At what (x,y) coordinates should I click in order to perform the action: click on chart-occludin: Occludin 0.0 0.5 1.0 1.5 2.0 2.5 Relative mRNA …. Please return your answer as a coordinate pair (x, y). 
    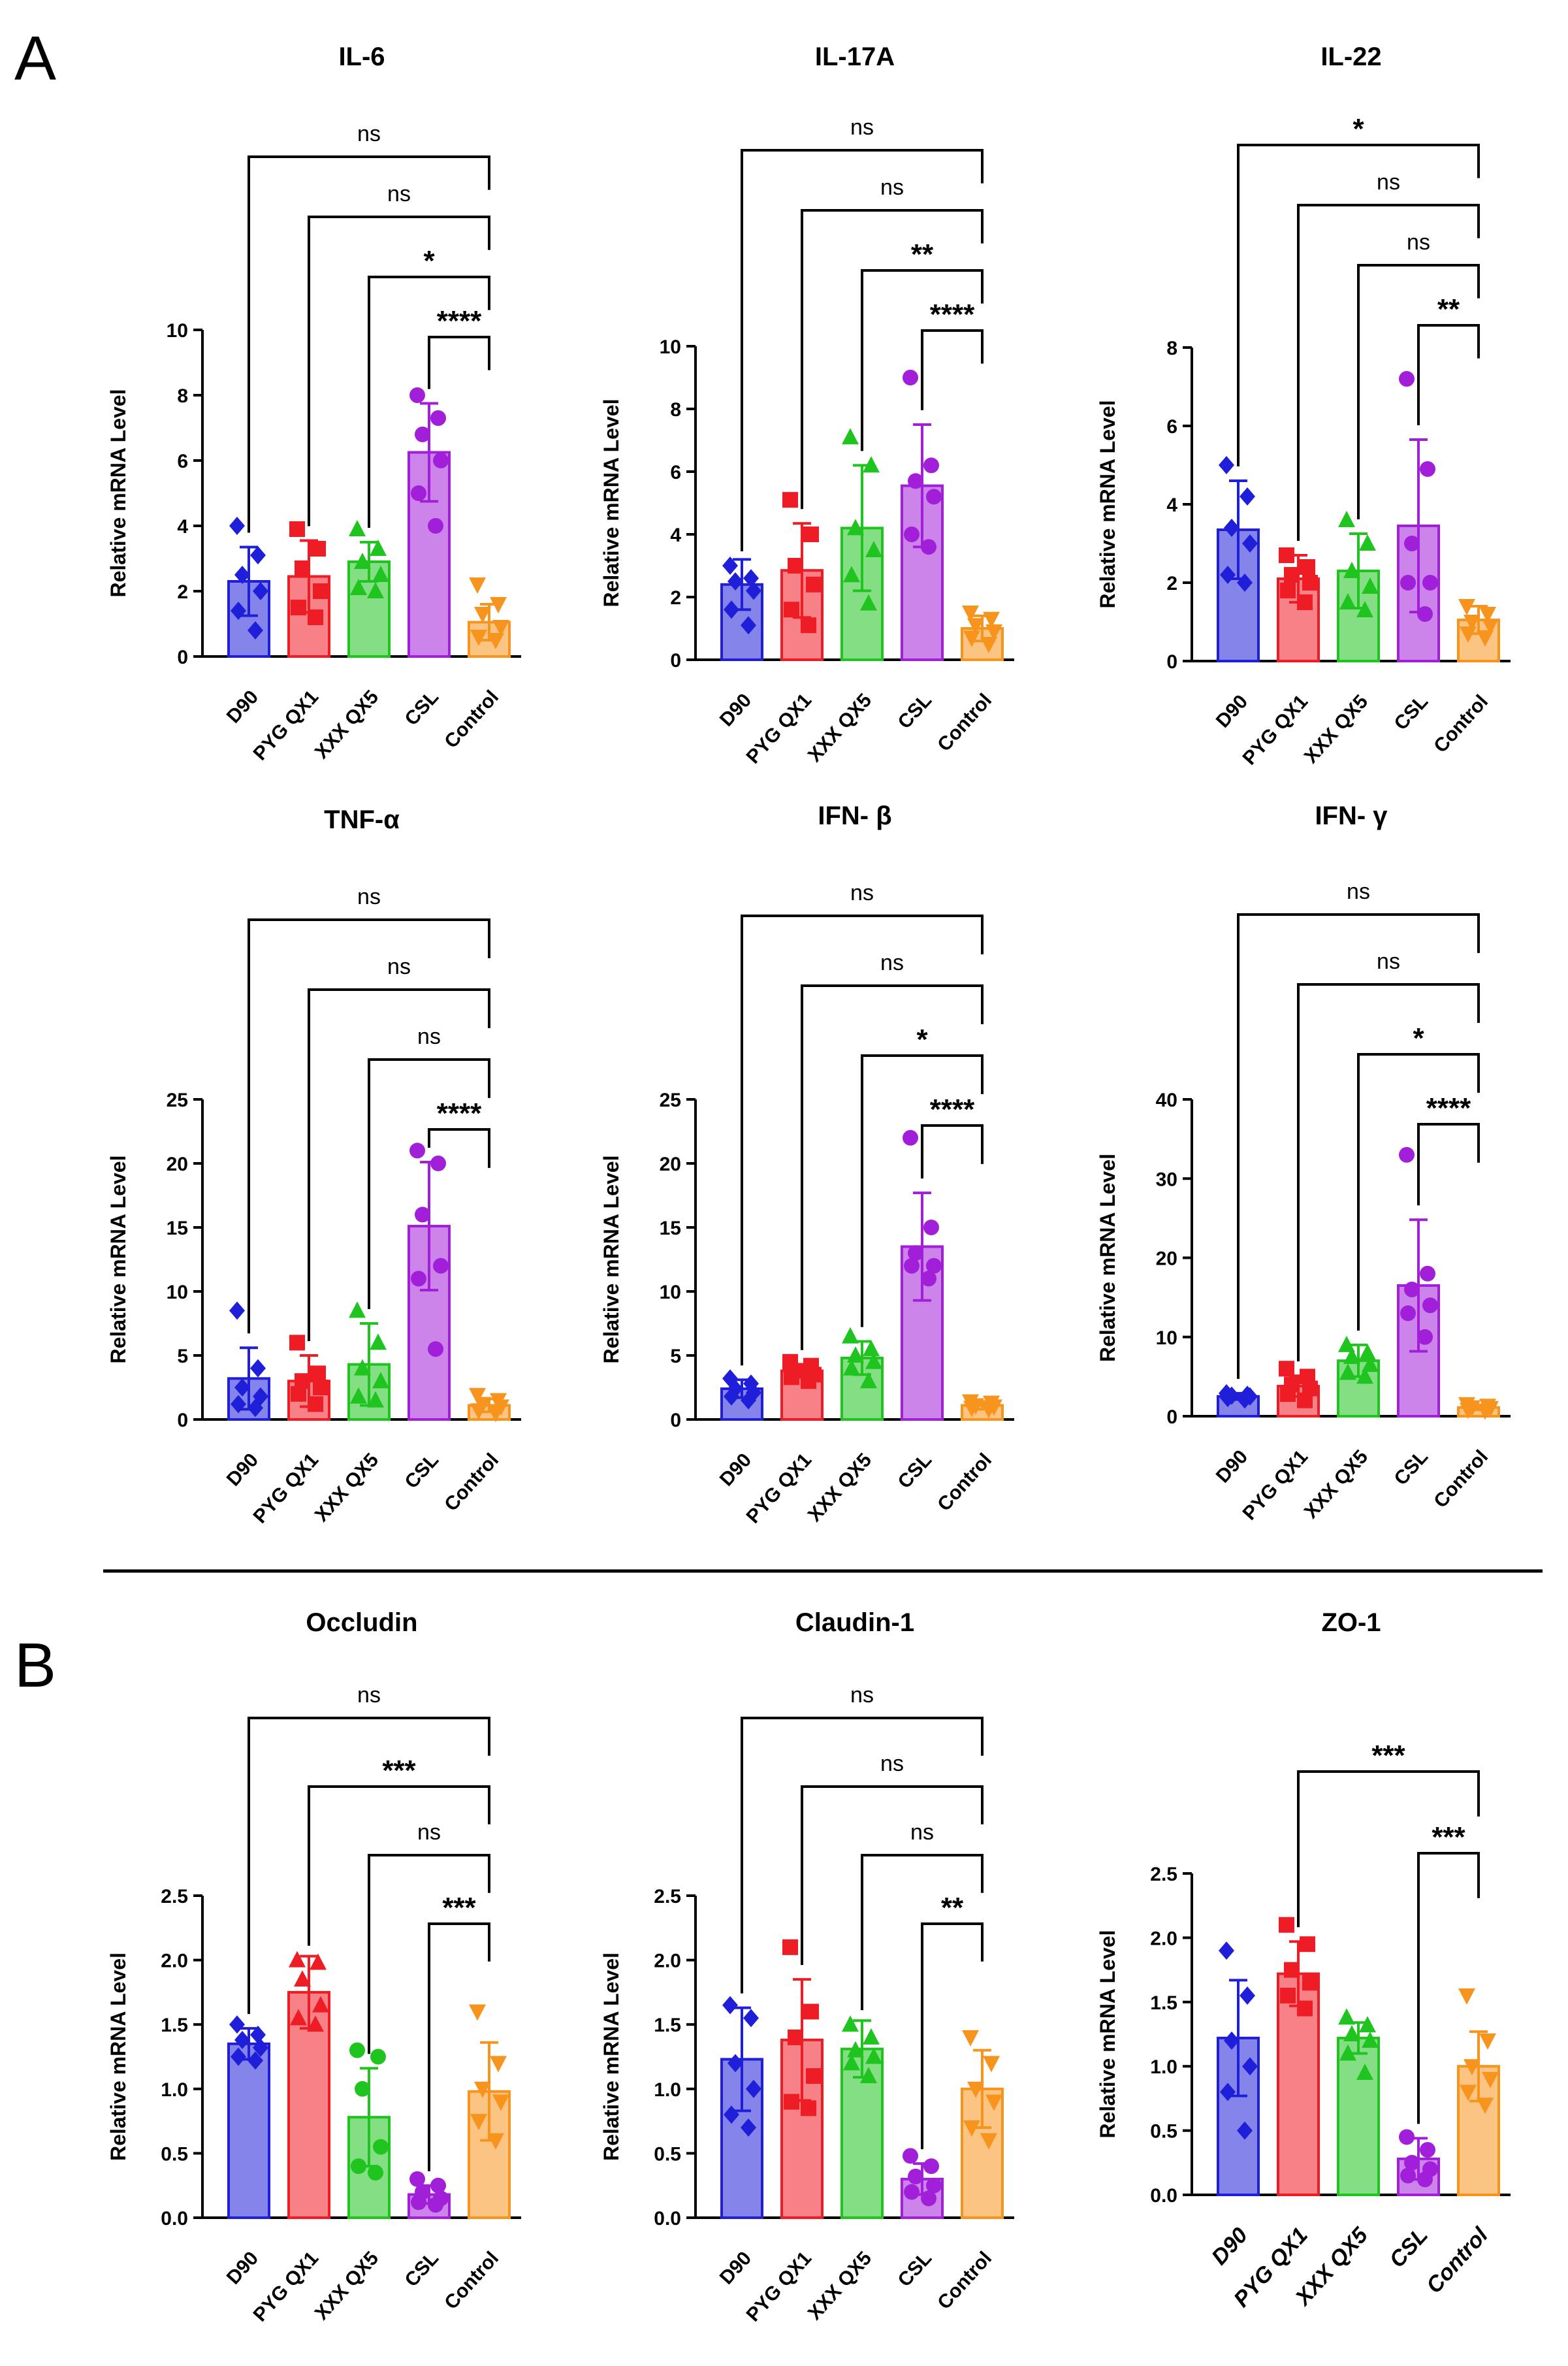
    Looking at the image, I should click on (313, 1967).